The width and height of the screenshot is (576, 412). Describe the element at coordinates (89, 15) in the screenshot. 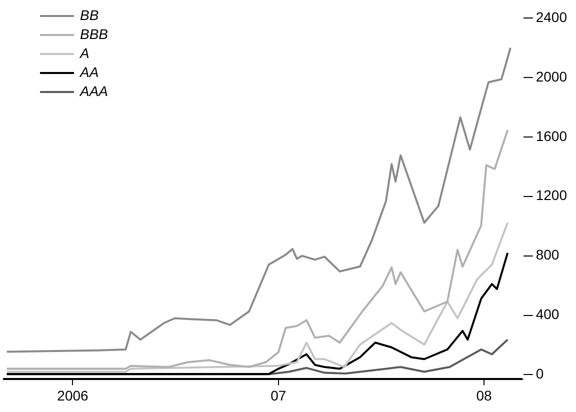

I see `legend-label: BB` at that location.